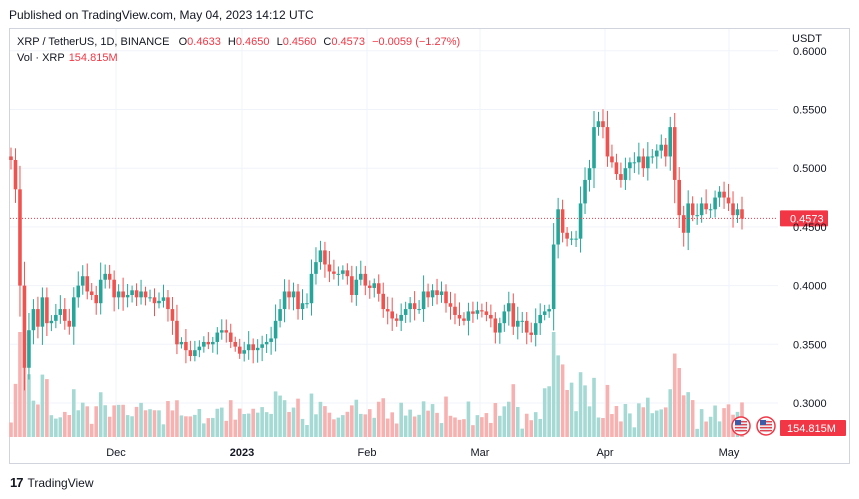 This screenshot has height=499, width=859. What do you see at coordinates (813, 428) in the screenshot?
I see `current-volume-tag` at bounding box center [813, 428].